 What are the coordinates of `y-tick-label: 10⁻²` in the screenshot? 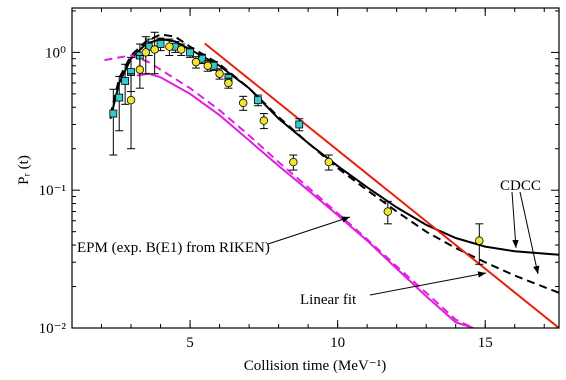 It's located at (53, 329).